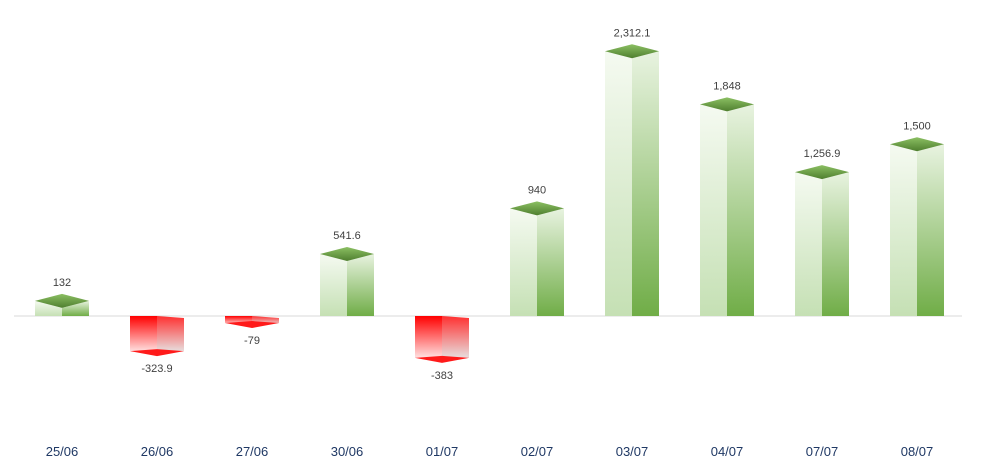 This screenshot has width=982, height=472. Describe the element at coordinates (822, 154) in the screenshot. I see `data-label: 1,256.9` at that location.